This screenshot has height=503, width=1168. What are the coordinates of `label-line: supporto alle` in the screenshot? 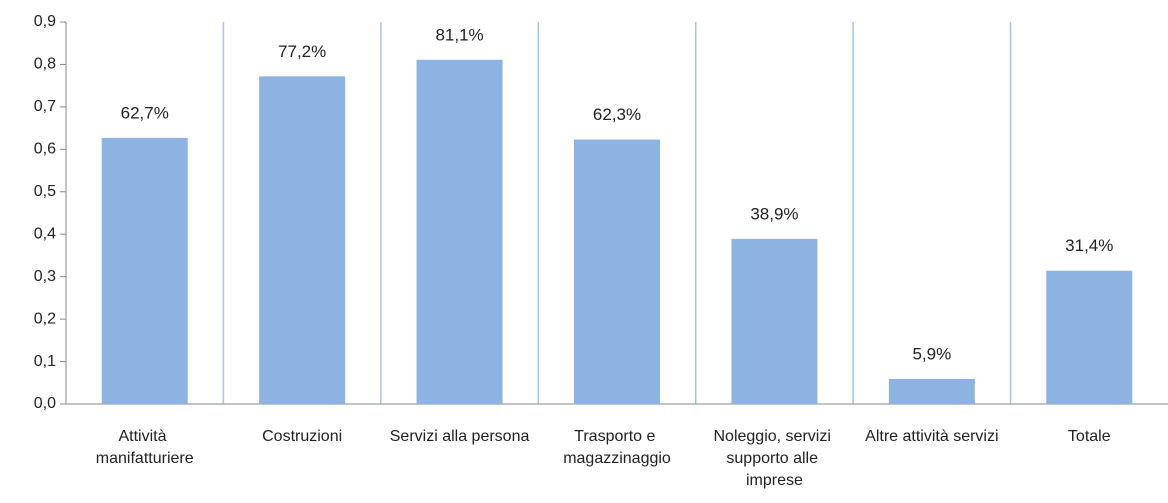 It's located at (774, 458).